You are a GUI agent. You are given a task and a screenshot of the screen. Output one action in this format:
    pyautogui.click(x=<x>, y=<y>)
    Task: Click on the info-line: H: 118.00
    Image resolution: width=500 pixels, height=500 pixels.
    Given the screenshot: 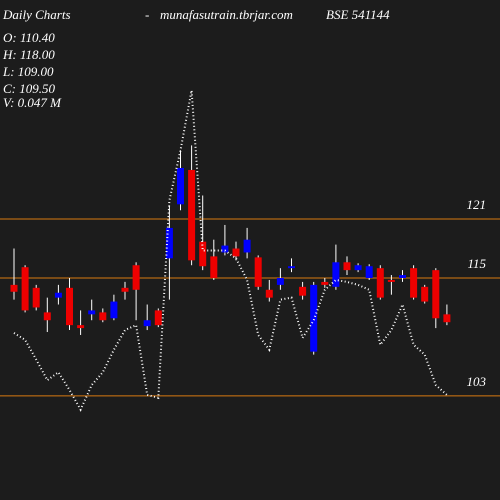 What is the action you would take?
    pyautogui.click(x=28, y=54)
    